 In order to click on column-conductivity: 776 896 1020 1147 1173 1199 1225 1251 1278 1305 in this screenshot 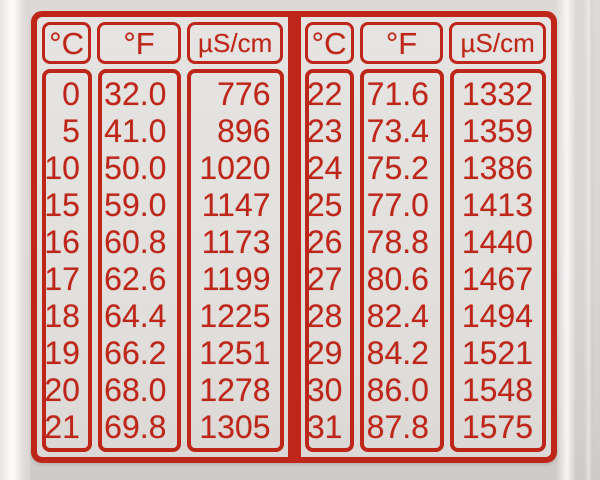, I will do `click(235, 260)`.